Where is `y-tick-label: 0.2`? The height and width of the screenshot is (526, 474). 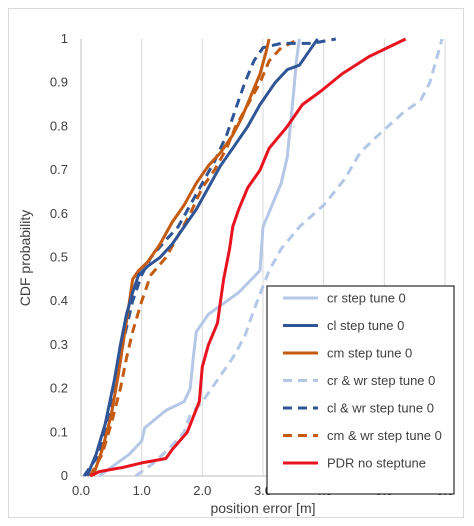 y-tick-label: 0.2 is located at coordinates (59, 388).